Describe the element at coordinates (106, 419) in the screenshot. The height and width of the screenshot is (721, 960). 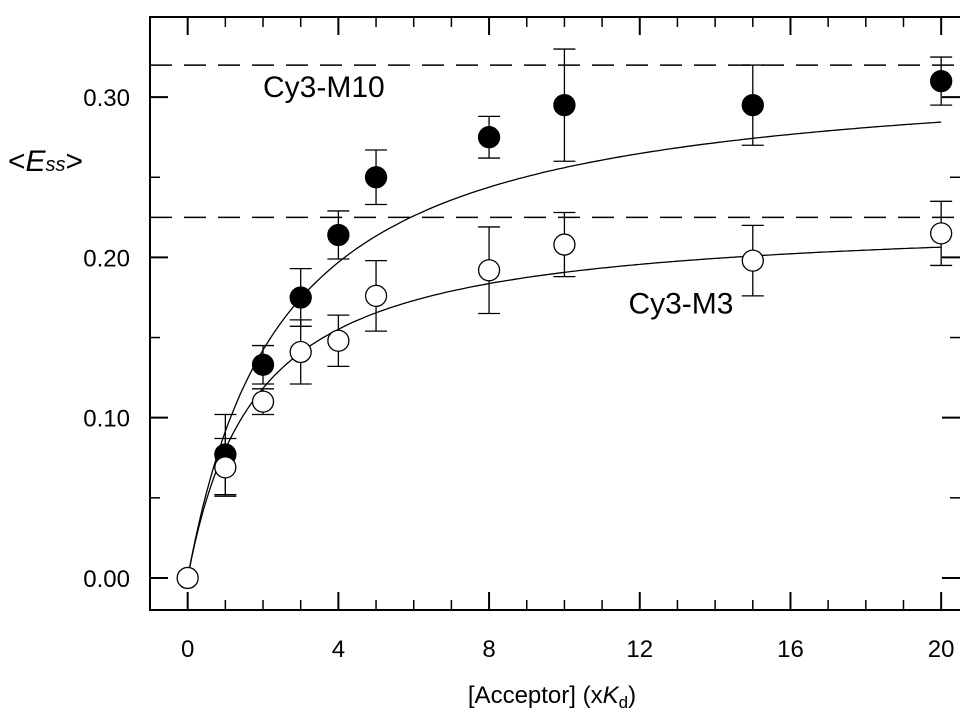
I see `y-tick-label: 0.10` at that location.